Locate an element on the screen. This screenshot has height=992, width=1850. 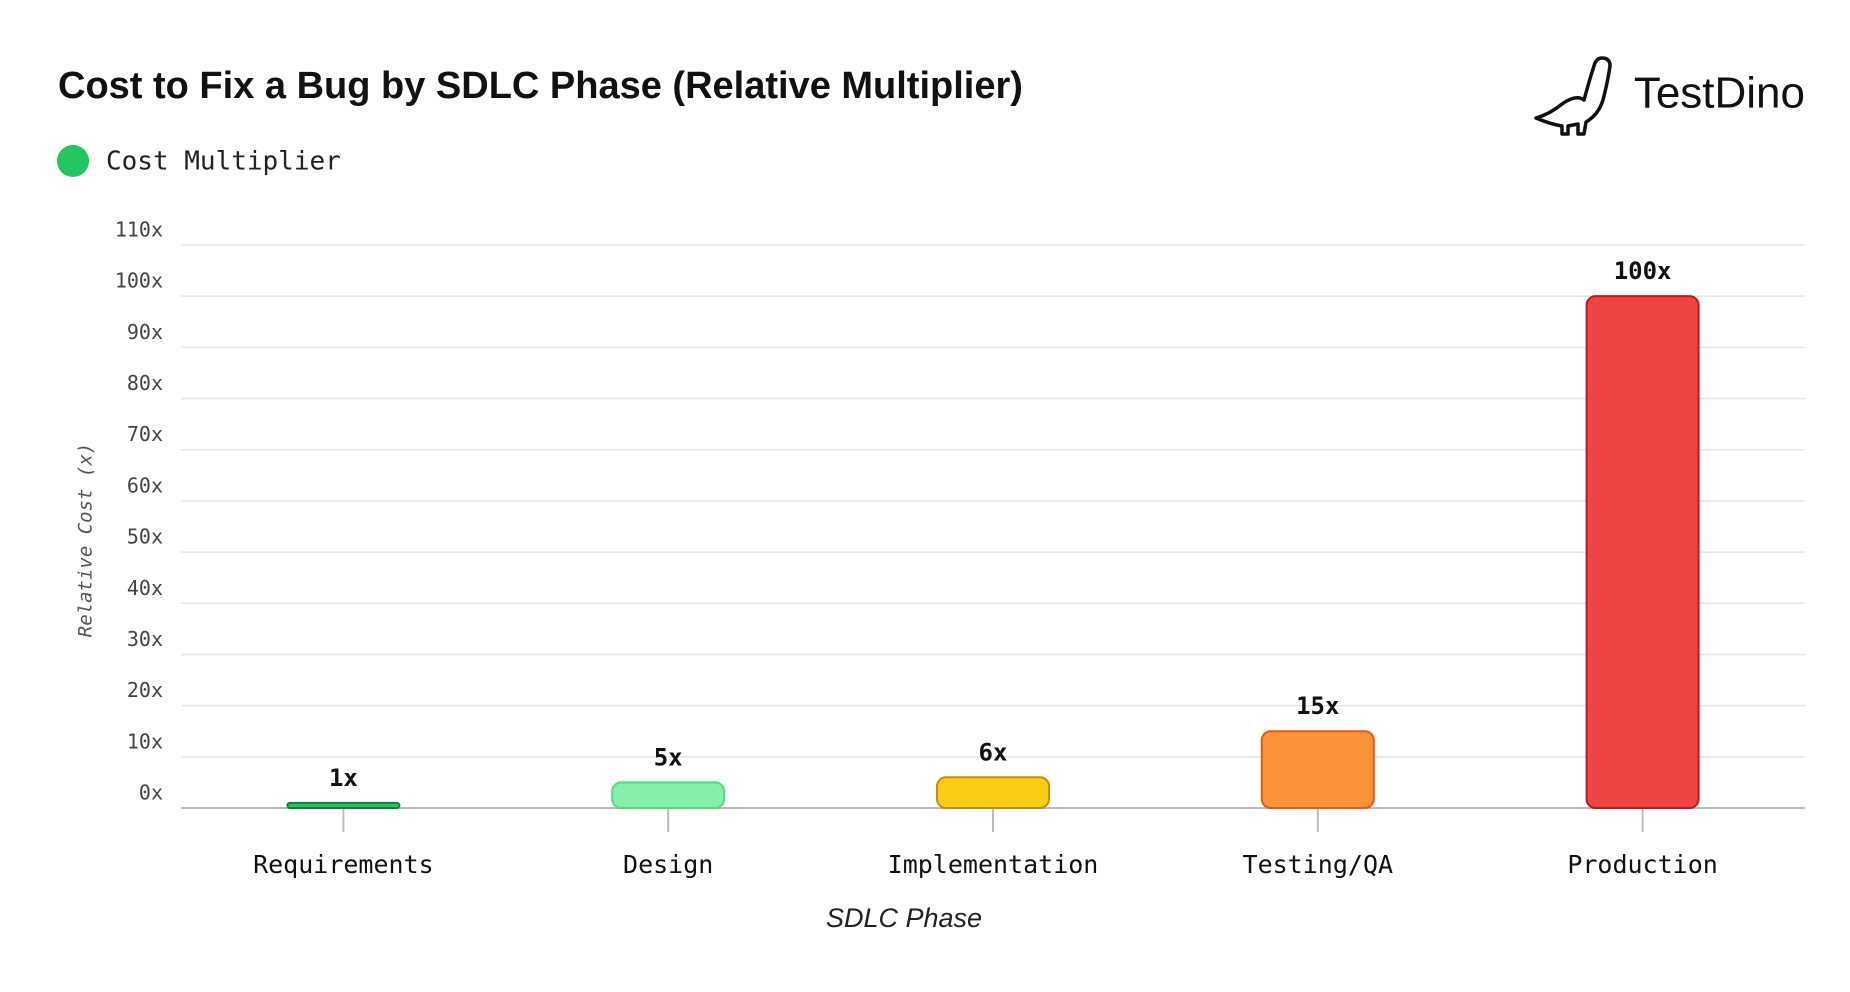
y-tick-label: 60x is located at coordinates (145, 485).